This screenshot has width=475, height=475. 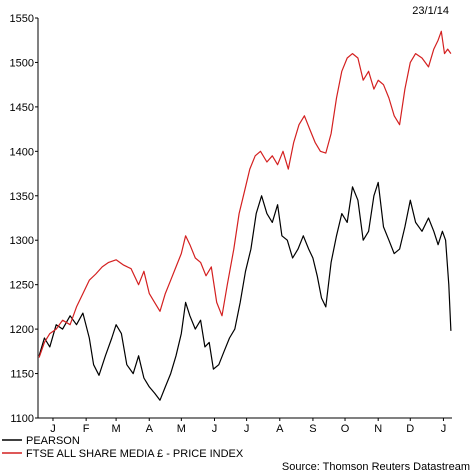 What do you see at coordinates (22, 419) in the screenshot?
I see `y-tick-label: 1100` at bounding box center [22, 419].